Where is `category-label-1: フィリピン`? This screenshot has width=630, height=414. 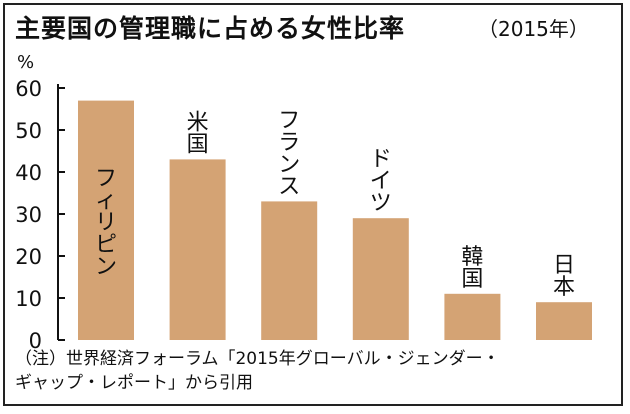 category-label-1: フィリピン is located at coordinates (106, 222).